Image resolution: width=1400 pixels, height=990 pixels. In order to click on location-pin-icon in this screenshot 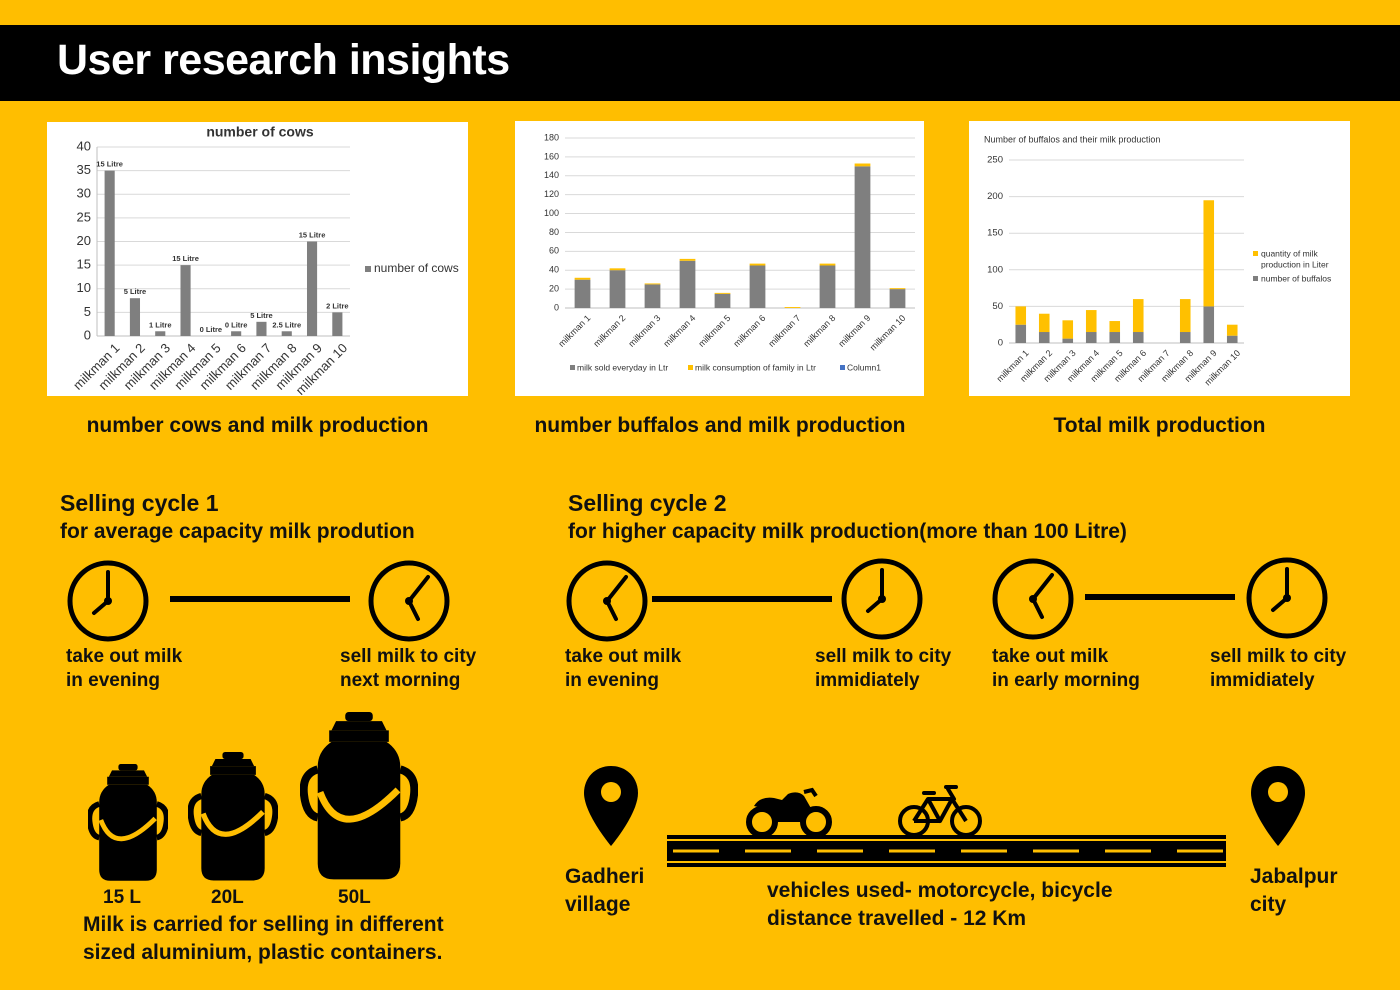, I will do `click(1278, 806)`.